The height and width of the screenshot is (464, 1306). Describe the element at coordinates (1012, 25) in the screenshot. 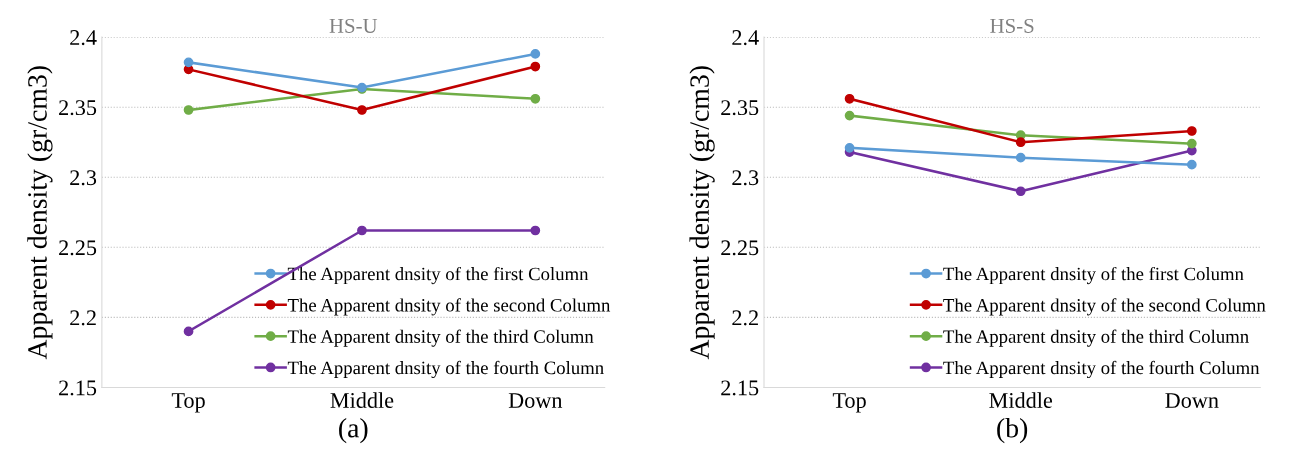

I see `chart-title: HS-S` at that location.